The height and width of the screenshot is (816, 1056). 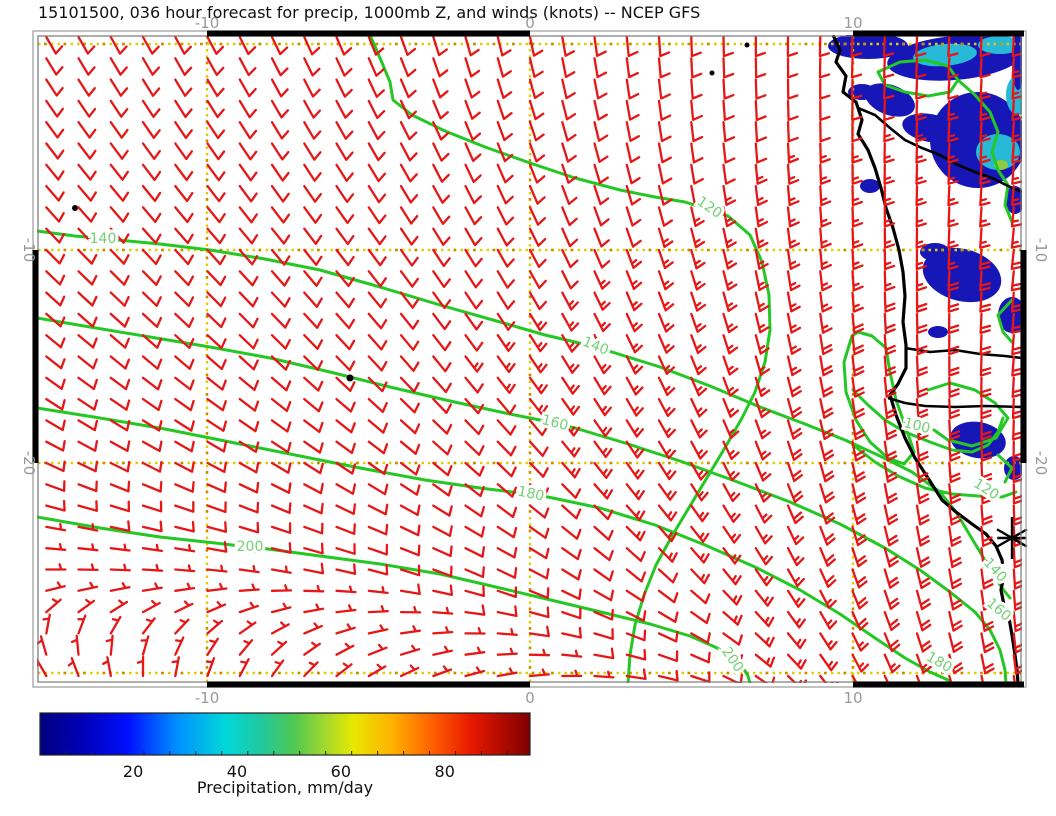 What do you see at coordinates (285, 787) in the screenshot?
I see `colorbar-caption: Precipitation, mm/day` at bounding box center [285, 787].